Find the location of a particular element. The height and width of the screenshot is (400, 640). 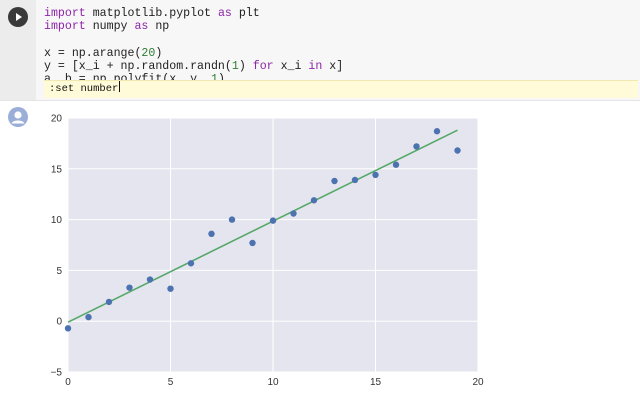

text-cursor is located at coordinates (120, 86).